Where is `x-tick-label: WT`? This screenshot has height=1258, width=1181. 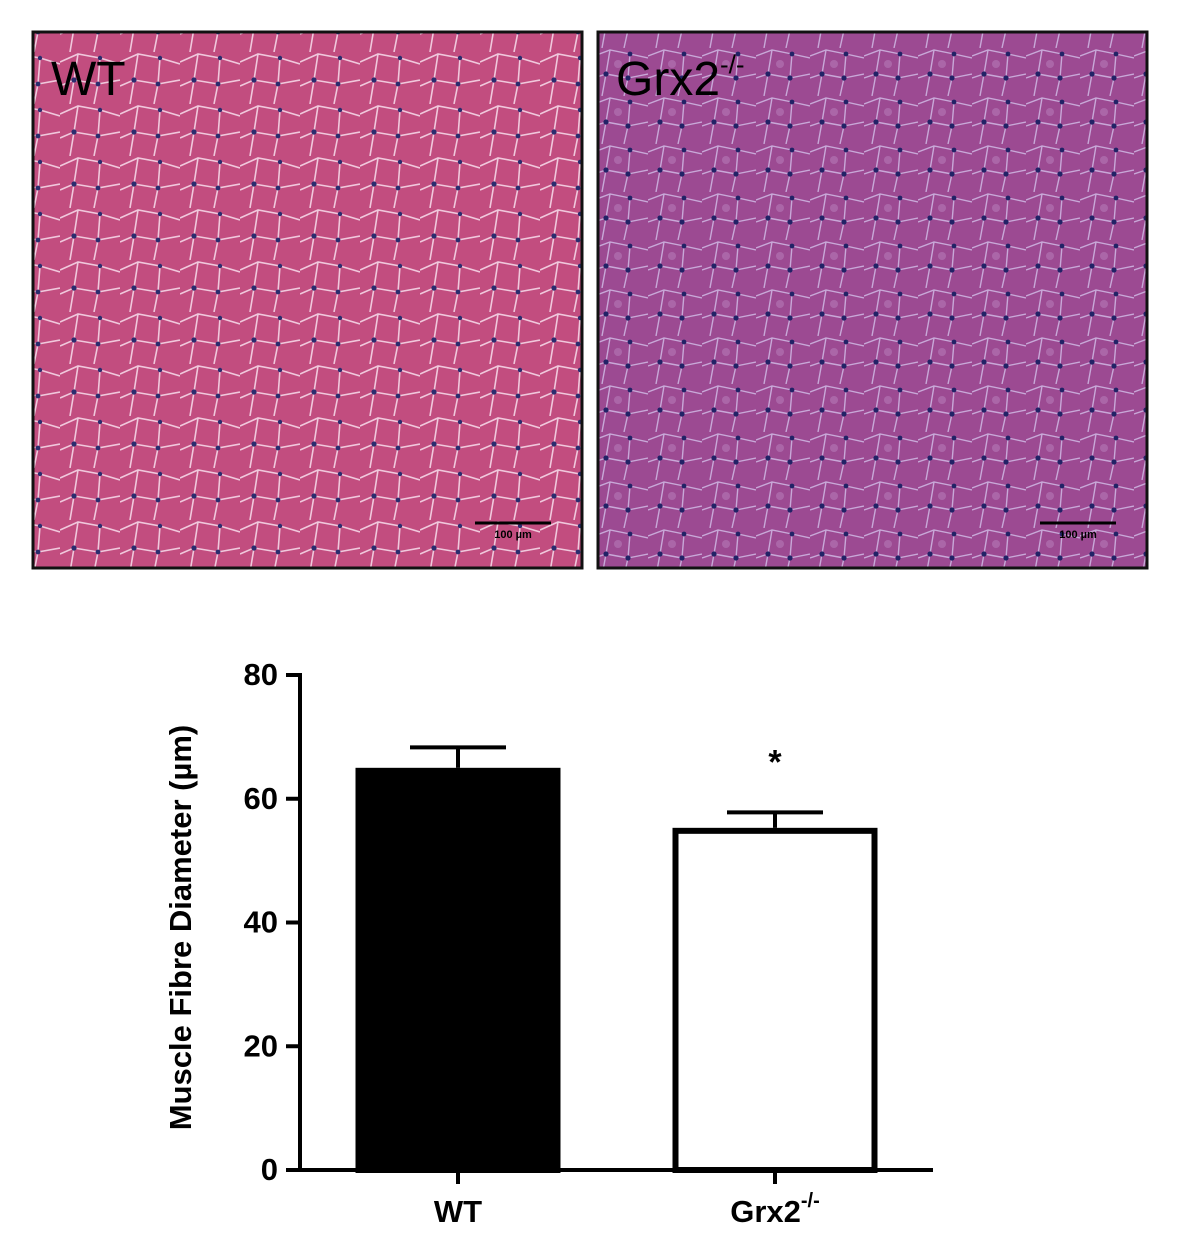
x-tick-label: WT is located at coordinates (458, 1211).